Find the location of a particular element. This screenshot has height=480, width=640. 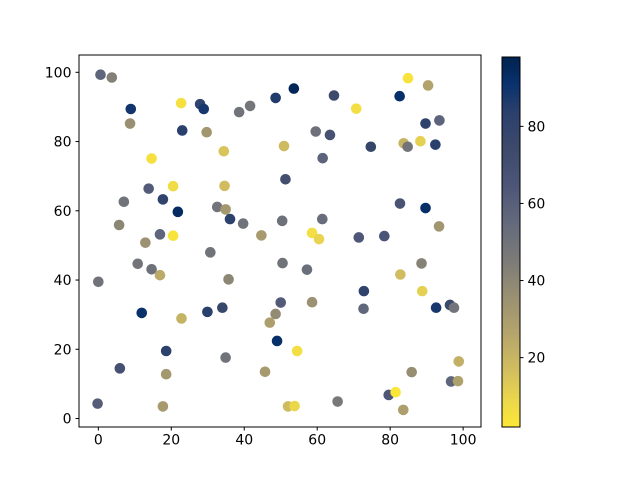

x-tick-label: 40 is located at coordinates (244, 441).